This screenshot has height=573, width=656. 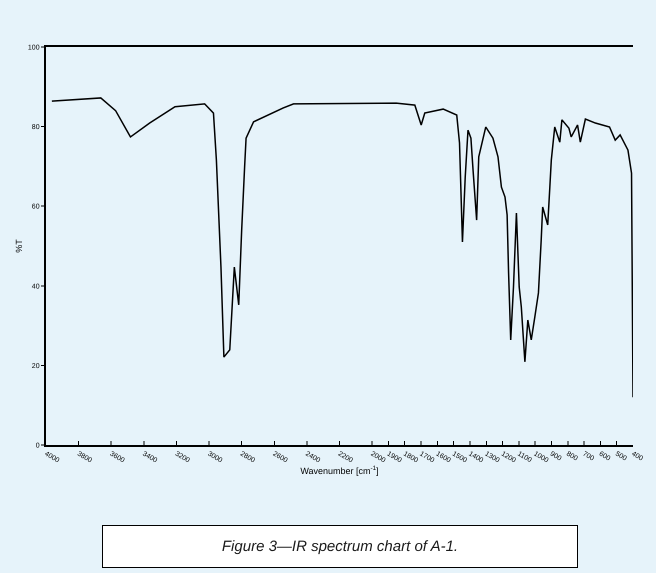 I want to click on x-axis-title: Wavenumber [cm$^{-1}$], so click(x=339, y=470).